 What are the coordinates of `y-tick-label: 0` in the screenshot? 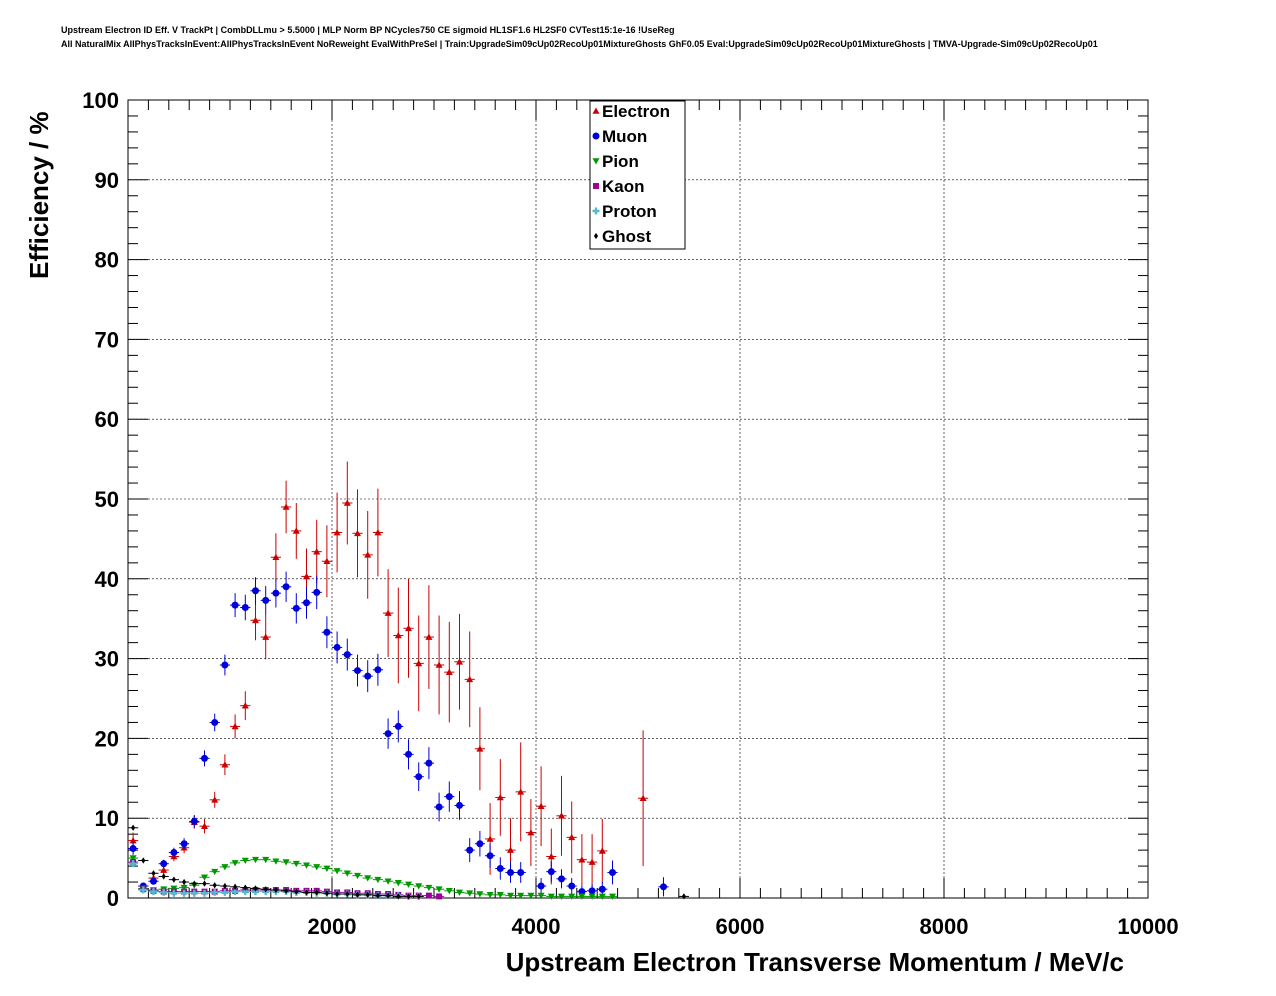 It's located at (113, 898).